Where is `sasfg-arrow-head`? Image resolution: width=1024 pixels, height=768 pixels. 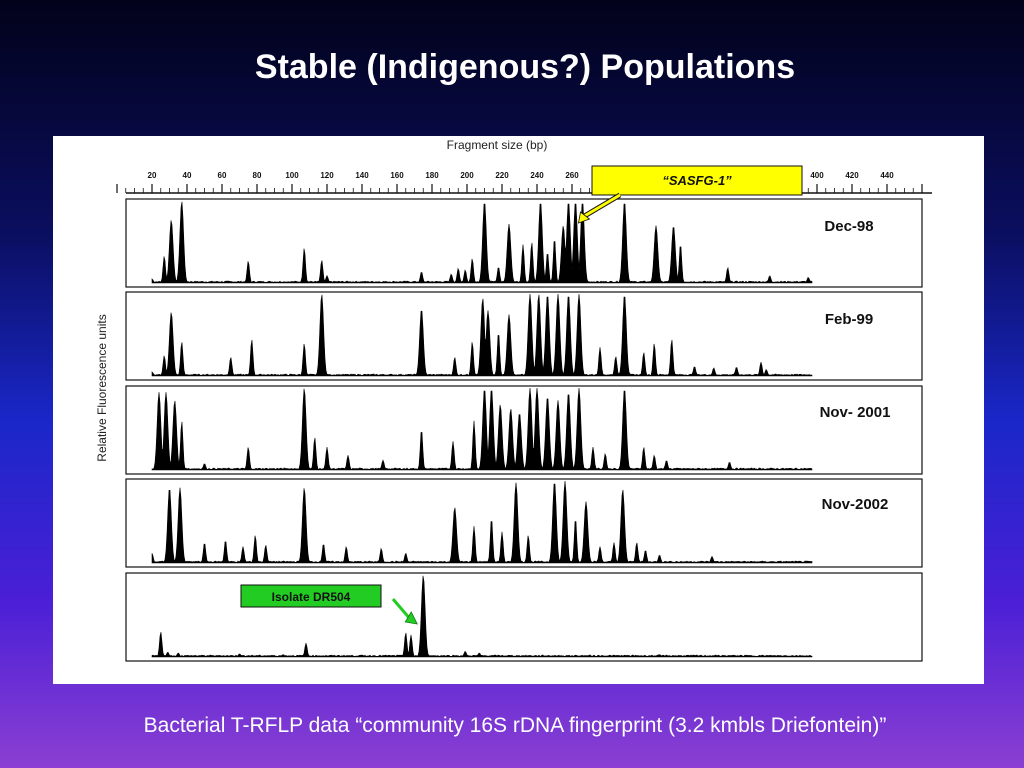
sasfg-arrow-head is located at coordinates (584, 217).